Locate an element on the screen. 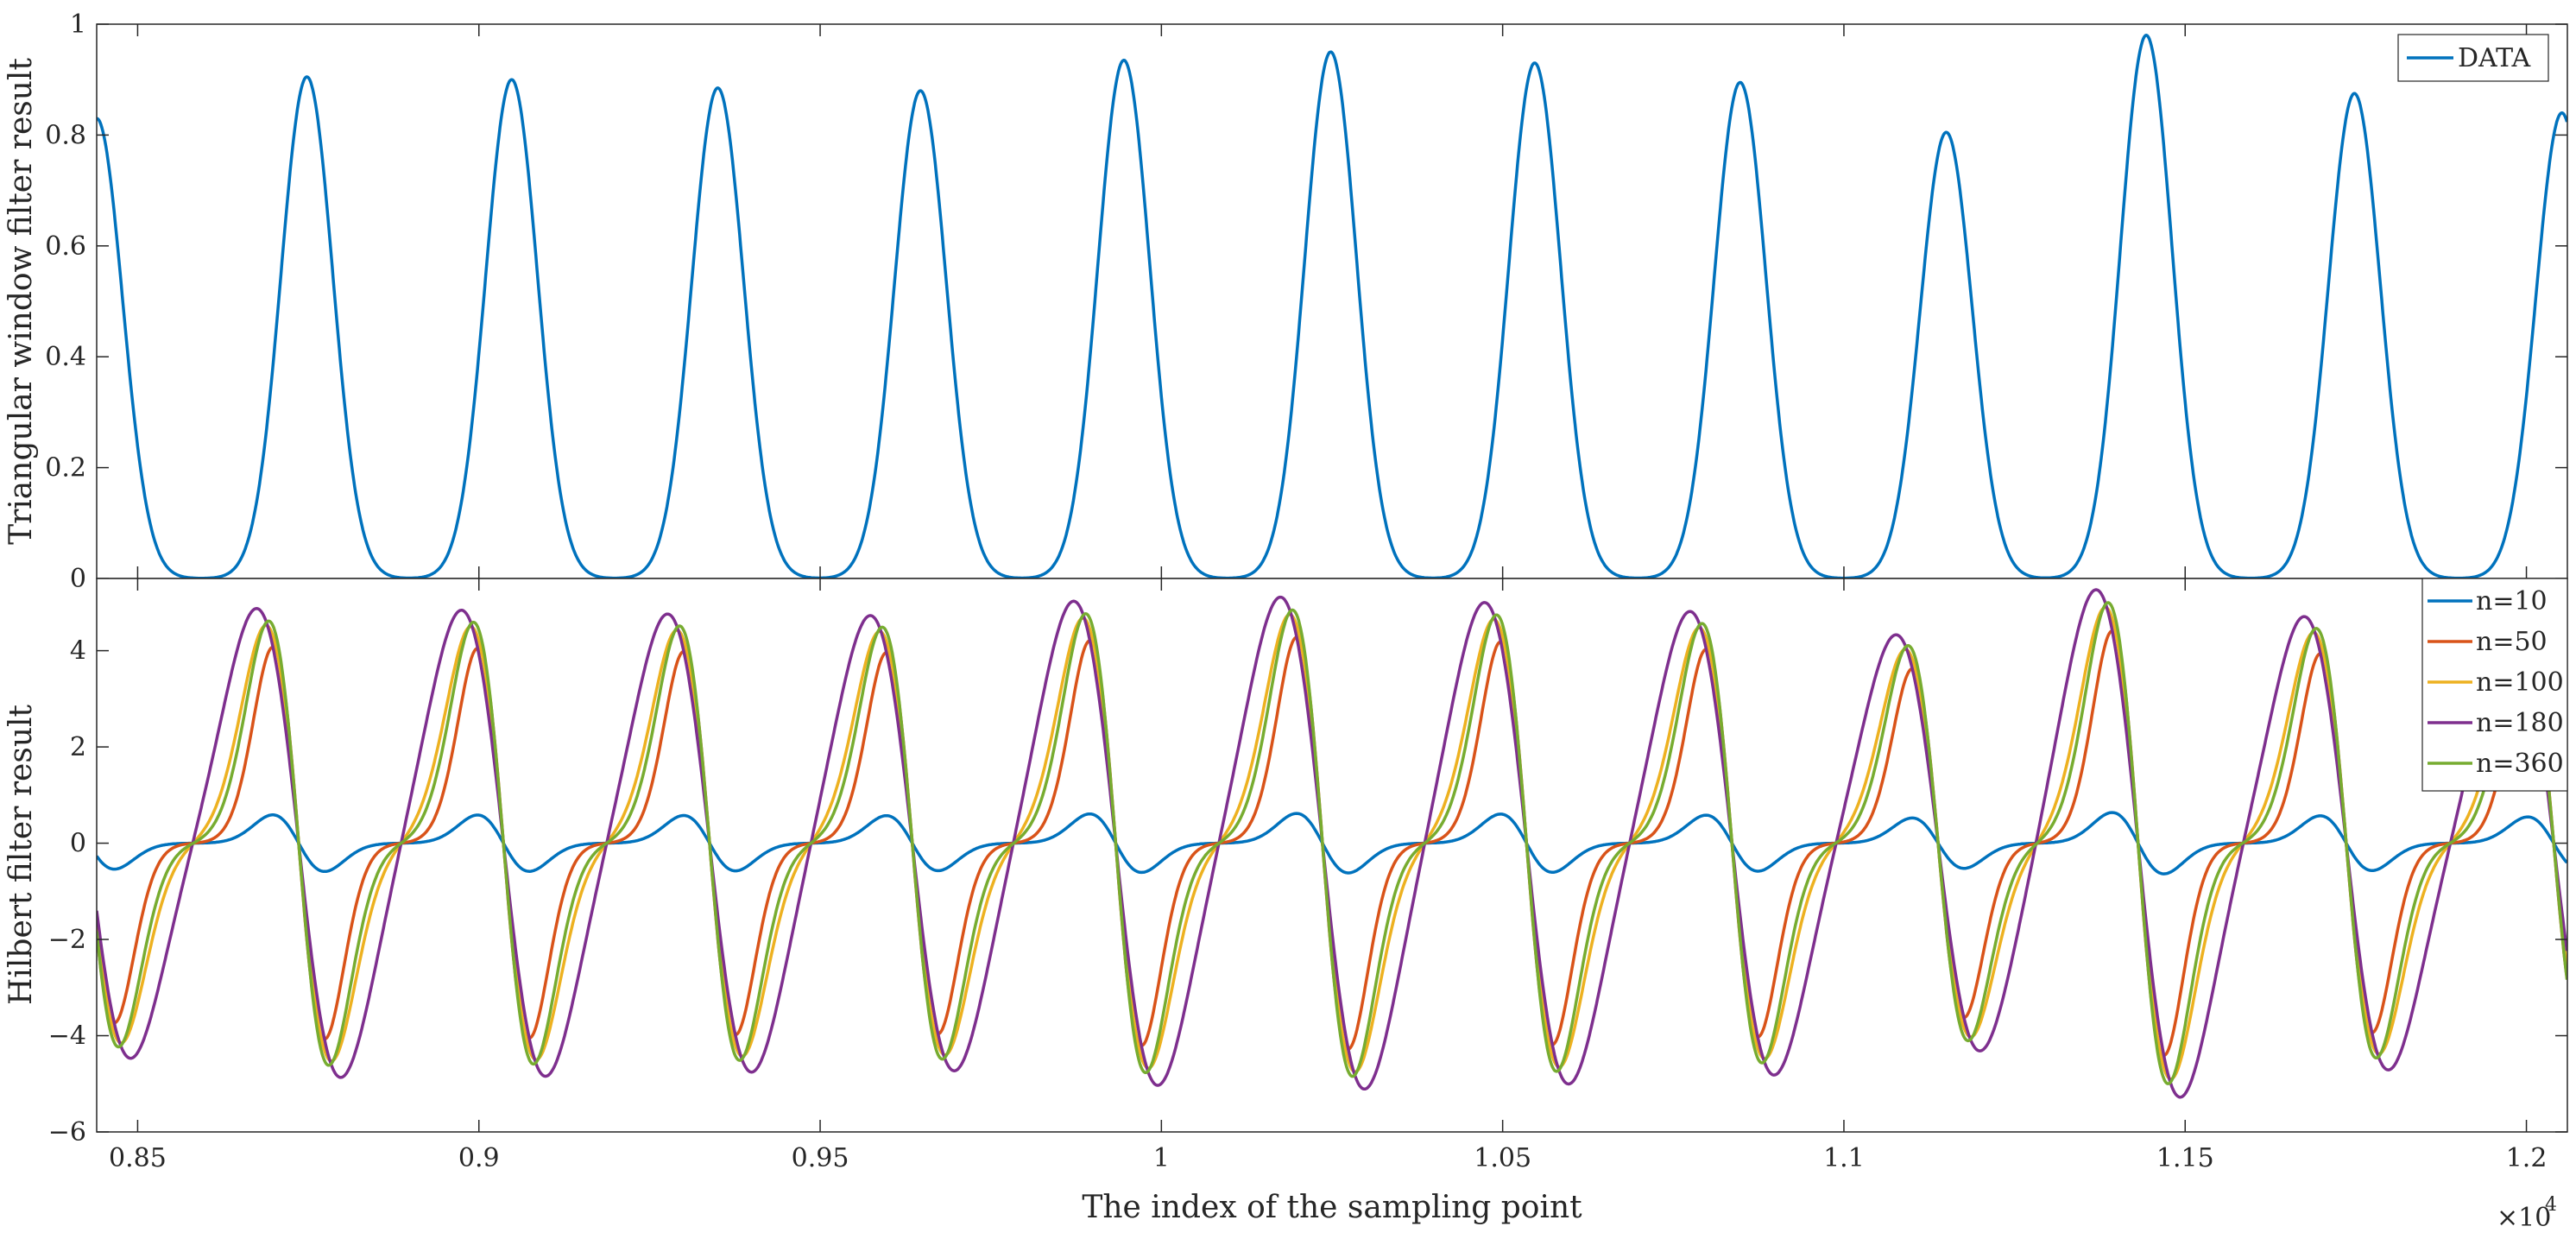 Image resolution: width=2576 pixels, height=1239 pixels. legend-item-n100: n=100 is located at coordinates (2496, 682).